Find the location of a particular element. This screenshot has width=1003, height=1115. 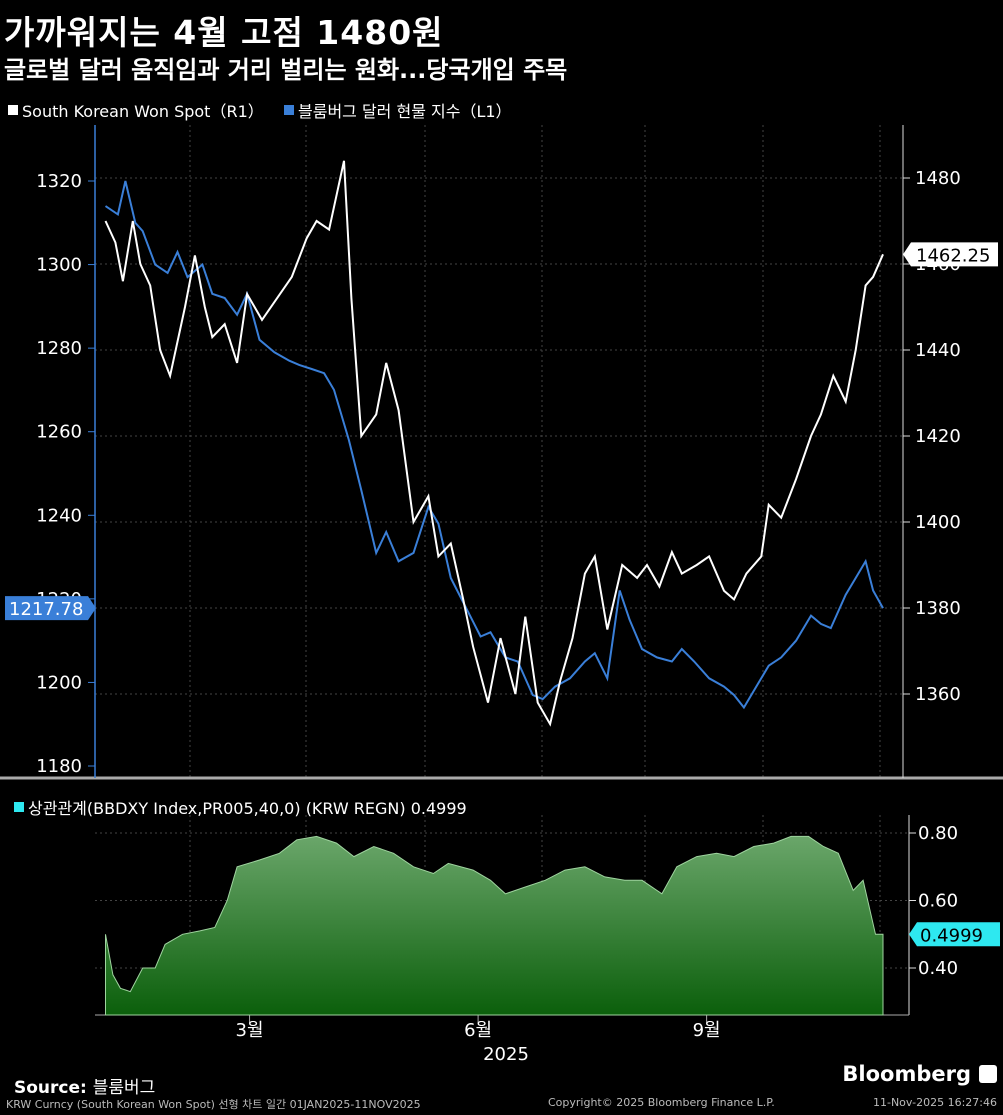

series-area-correlation is located at coordinates (494, 925).